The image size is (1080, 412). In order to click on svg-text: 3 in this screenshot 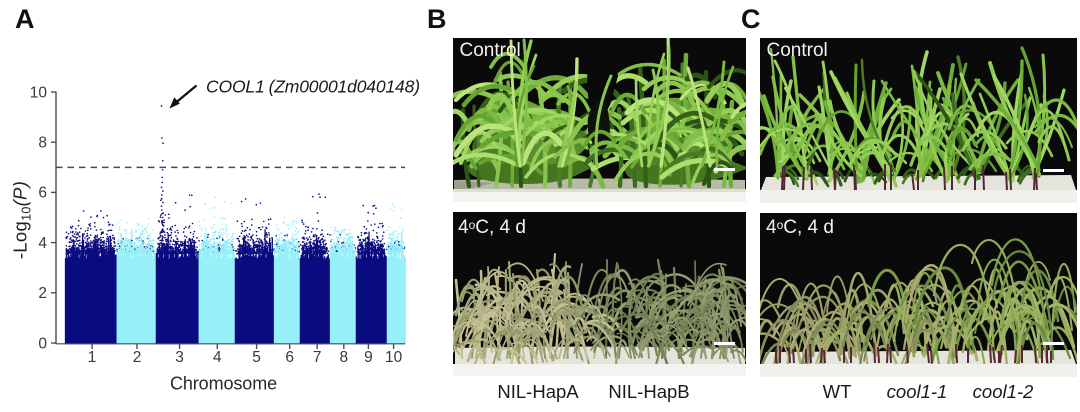, I will do `click(179, 357)`.